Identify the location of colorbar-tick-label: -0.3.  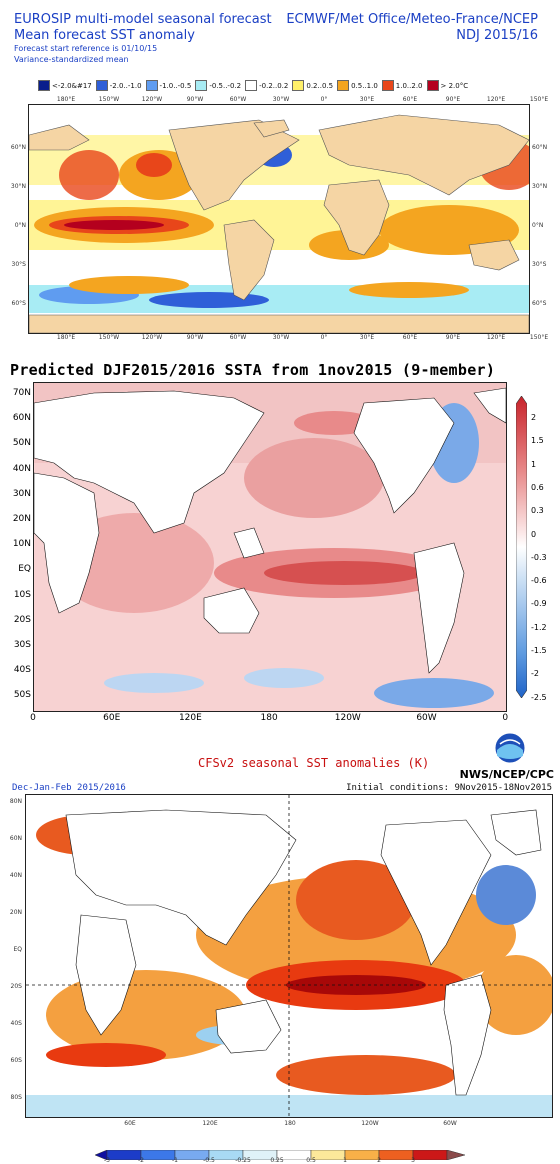
(539, 557).